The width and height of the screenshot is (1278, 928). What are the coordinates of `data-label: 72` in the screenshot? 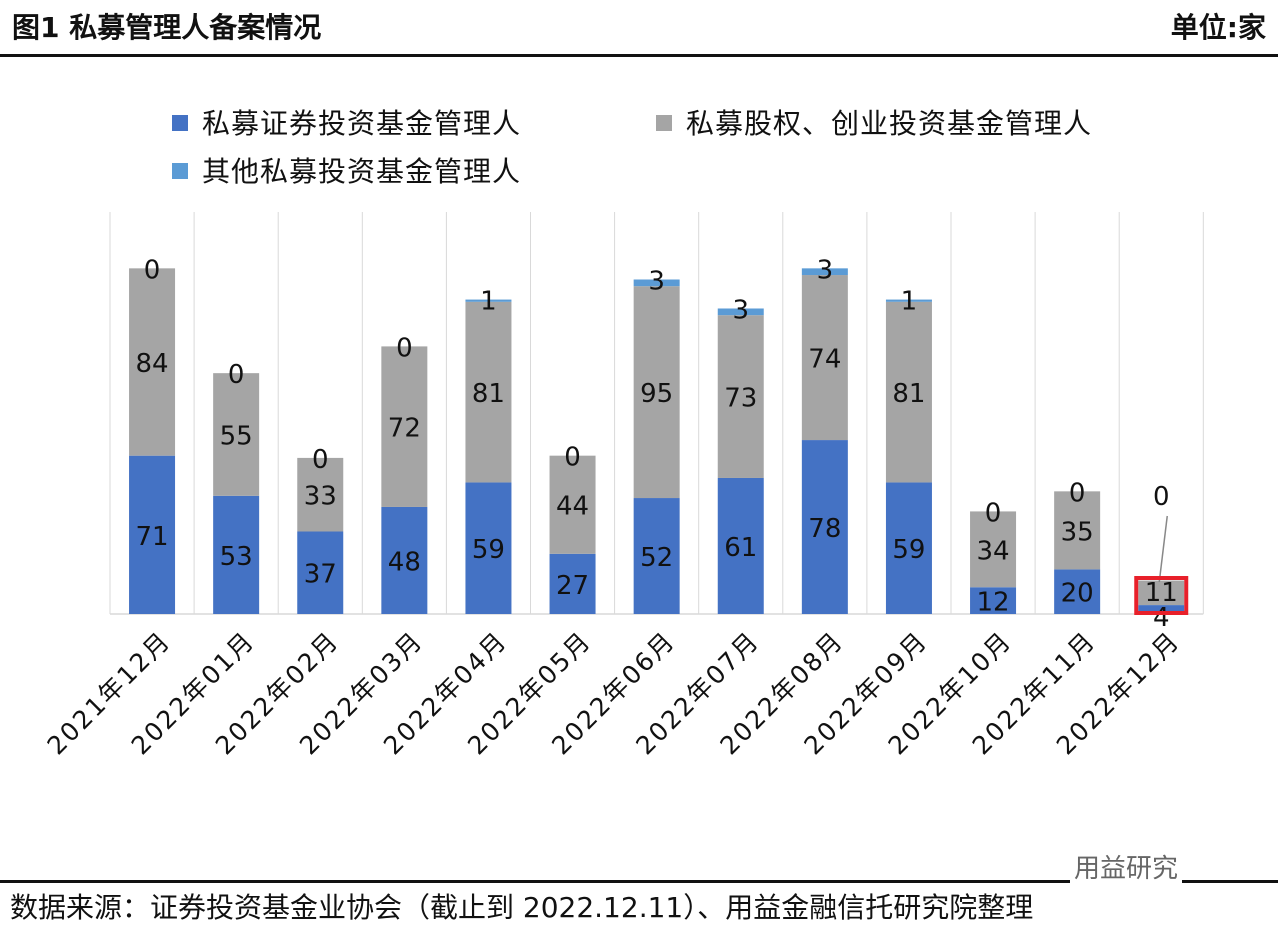 It's located at (404, 429).